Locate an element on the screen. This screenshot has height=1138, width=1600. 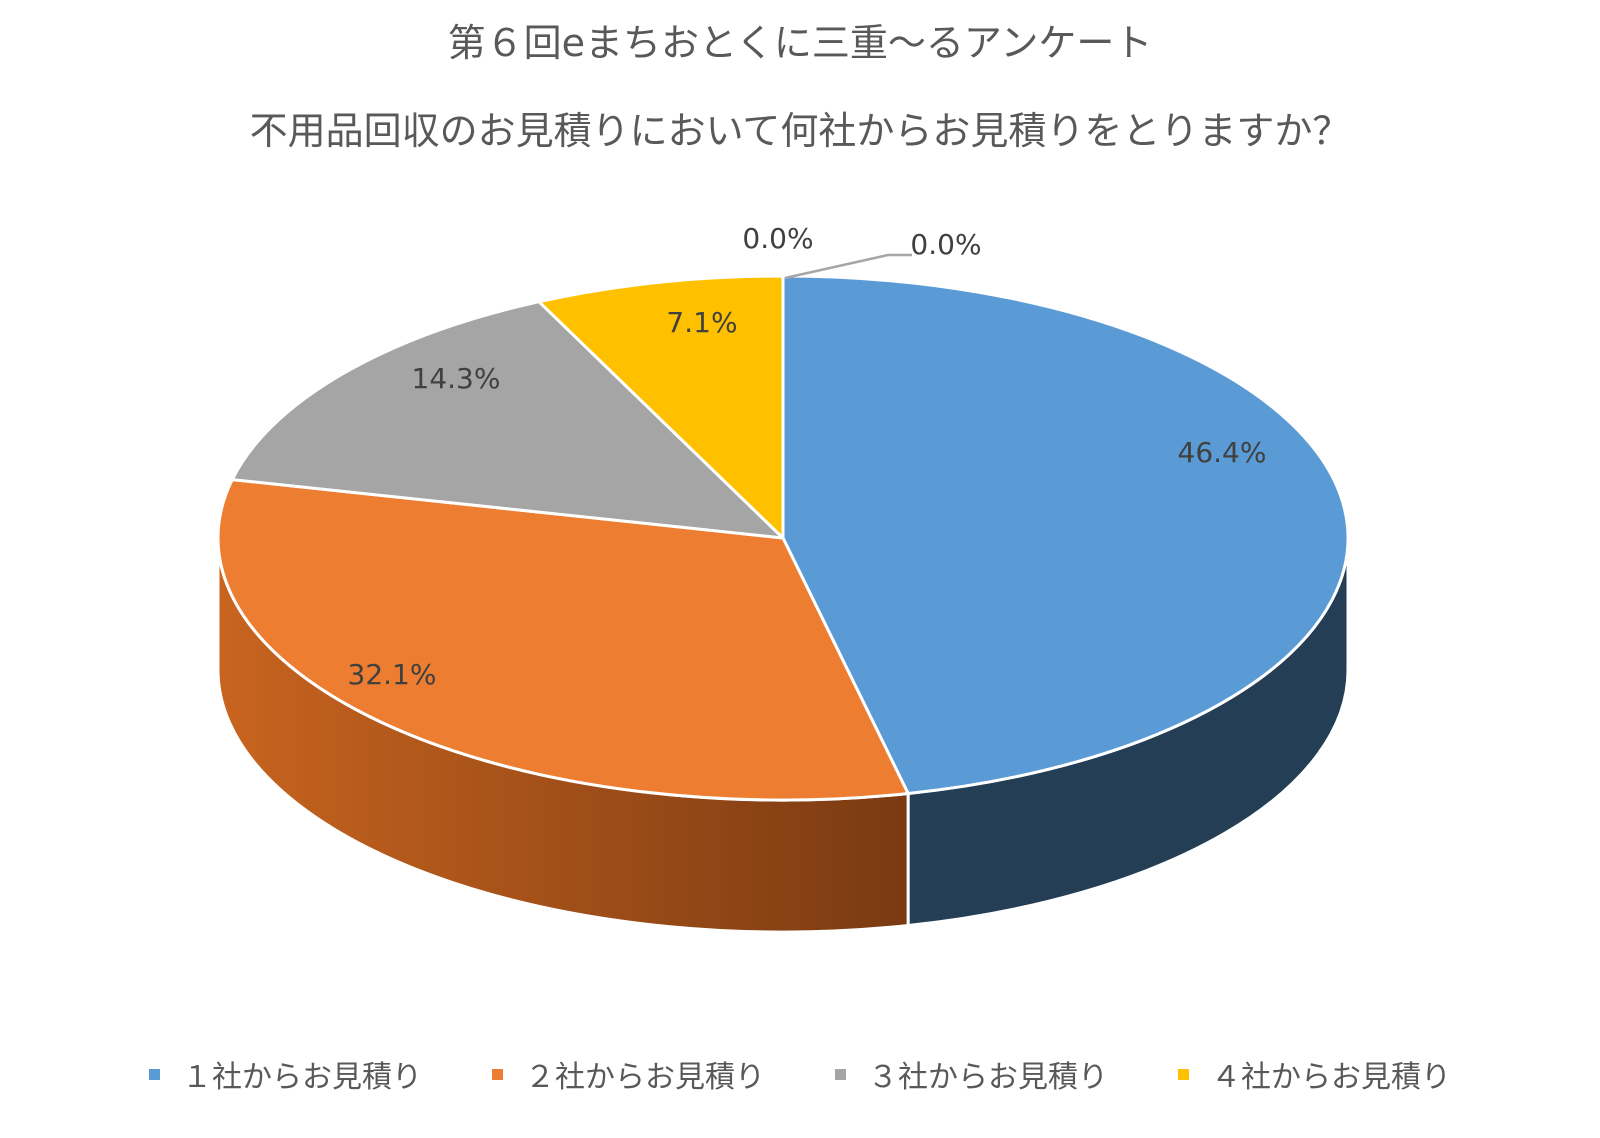
legend-label-2: ２社からお見積り is located at coordinates (645, 1077).